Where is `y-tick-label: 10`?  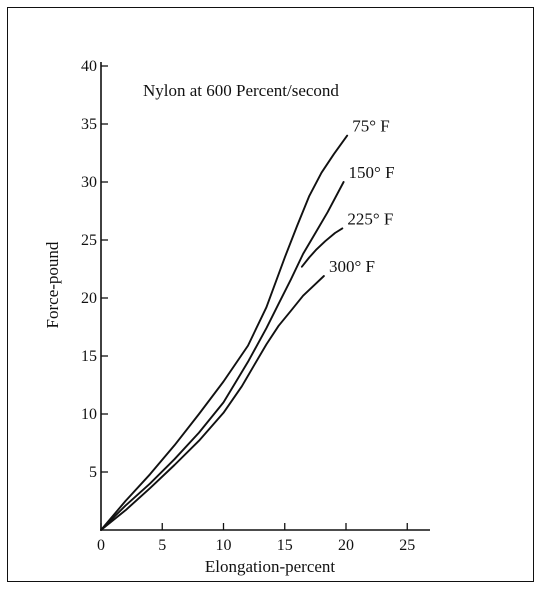
y-tick-label: 10 is located at coordinates (89, 414).